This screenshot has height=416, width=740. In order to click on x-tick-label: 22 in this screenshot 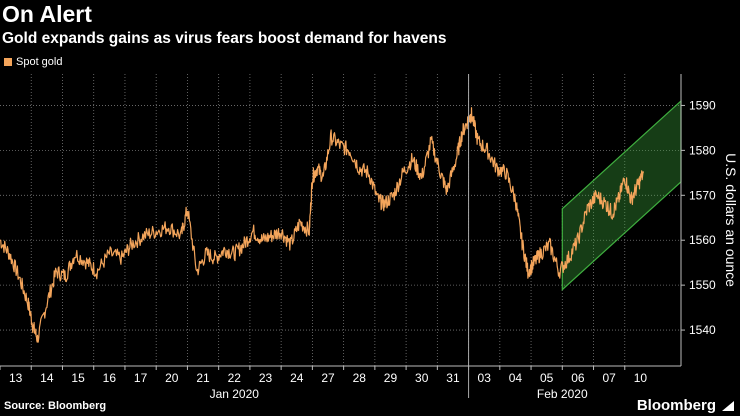, I will do `click(235, 378)`.